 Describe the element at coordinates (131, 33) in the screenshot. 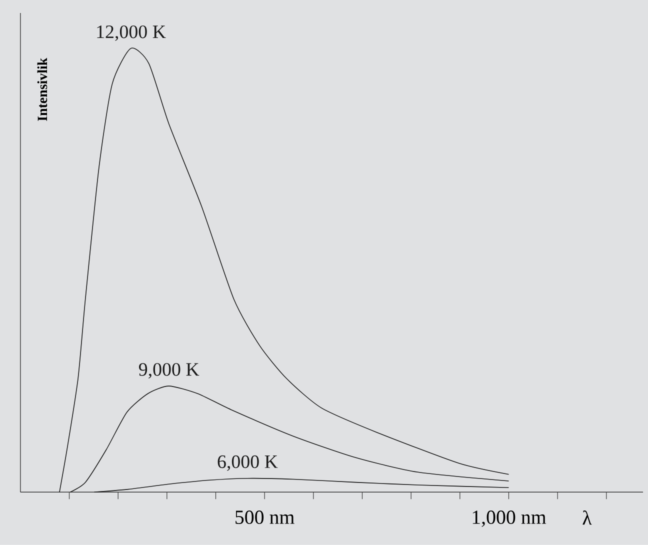

I see `series-label: 12,000 K` at that location.